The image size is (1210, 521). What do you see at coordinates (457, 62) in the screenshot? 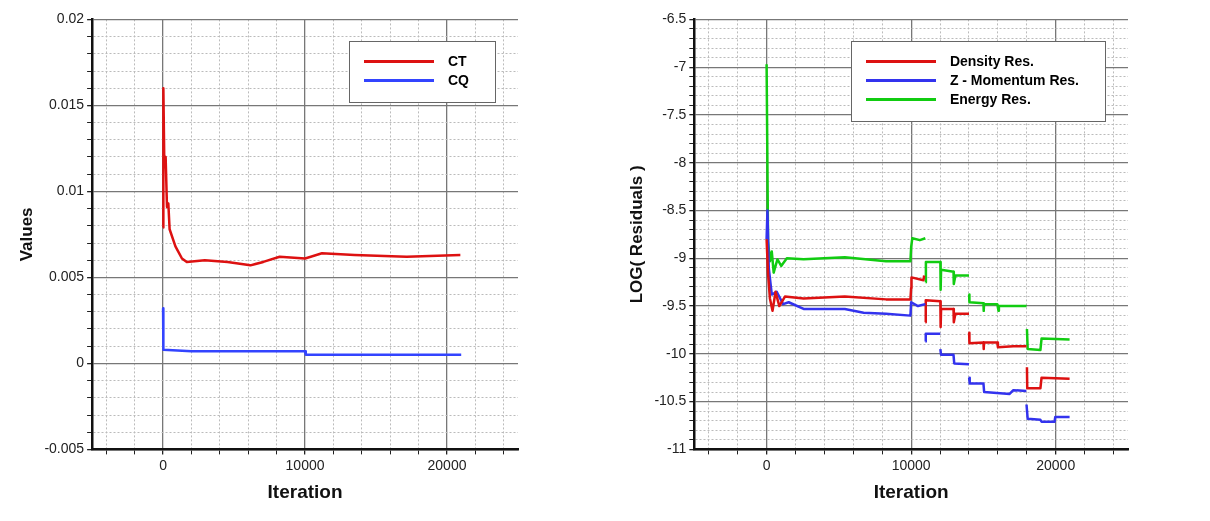
I see `legend-label: CT` at bounding box center [457, 62].